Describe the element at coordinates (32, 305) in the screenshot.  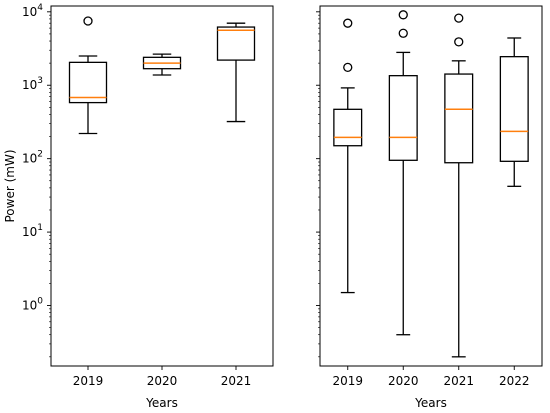
I see `y-tick-label: 10⁰` at that location.